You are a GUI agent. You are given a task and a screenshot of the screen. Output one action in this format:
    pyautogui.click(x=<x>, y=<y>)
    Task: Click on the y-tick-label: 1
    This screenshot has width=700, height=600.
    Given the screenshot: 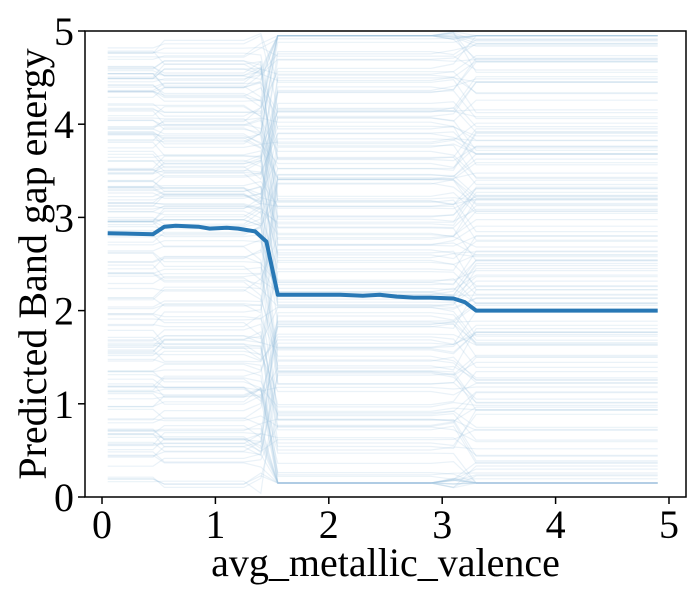 What is the action you would take?
    pyautogui.click(x=64, y=404)
    